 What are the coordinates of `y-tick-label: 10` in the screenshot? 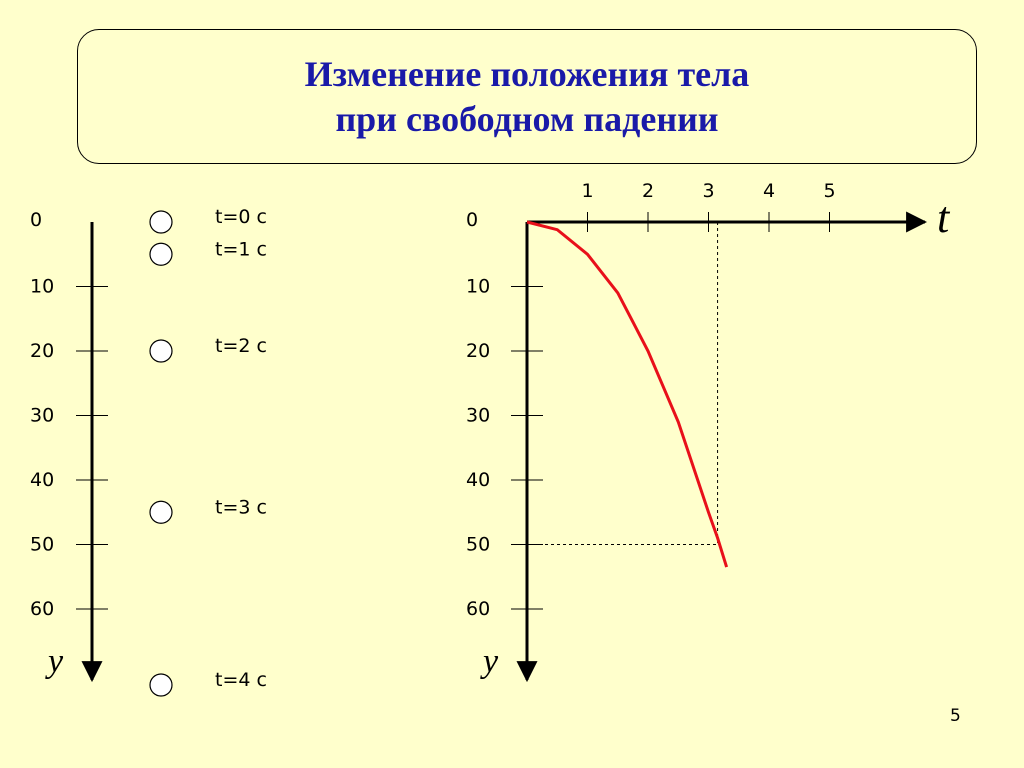 It's located at (478, 287).